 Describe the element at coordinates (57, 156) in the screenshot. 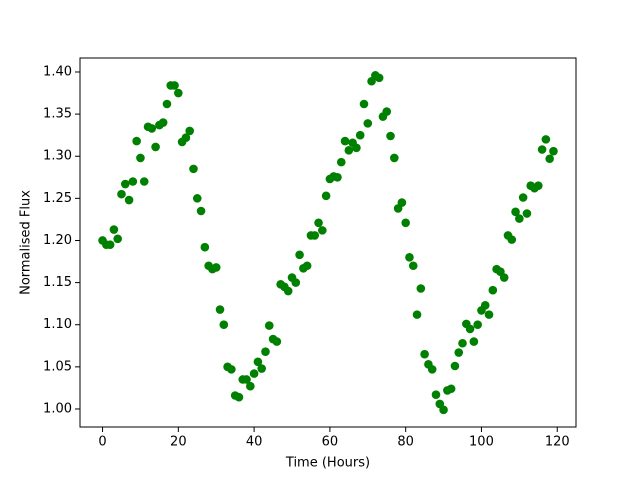

I see `y-tick-label: 1.30` at that location.